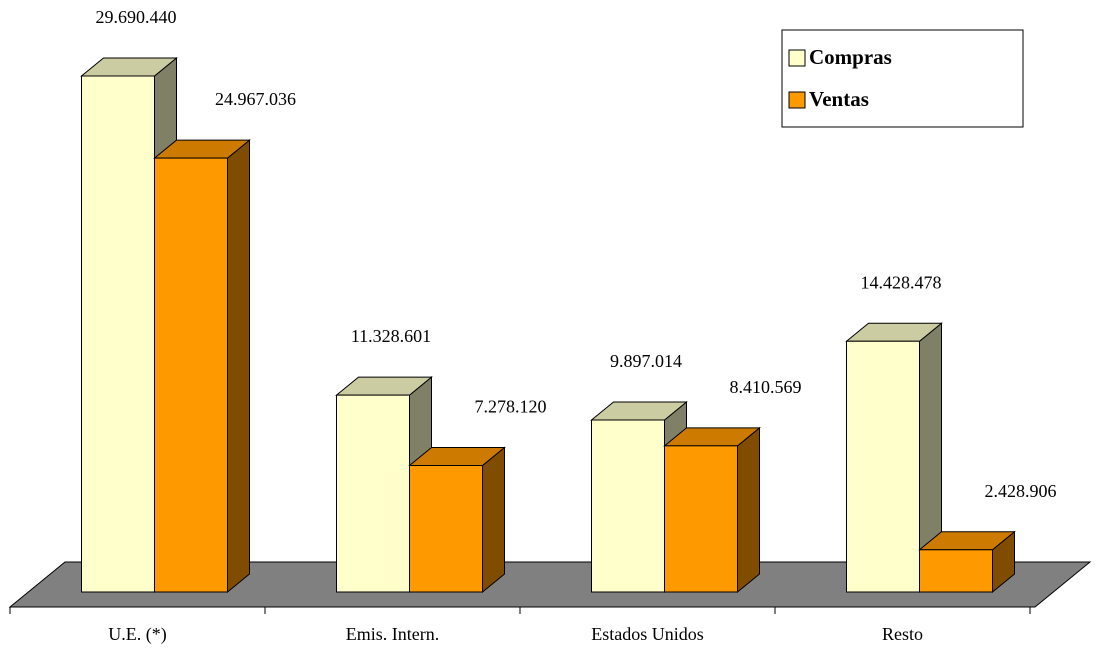 The image size is (1095, 655). What do you see at coordinates (839, 99) in the screenshot?
I see `legend-label: Ventas` at bounding box center [839, 99].